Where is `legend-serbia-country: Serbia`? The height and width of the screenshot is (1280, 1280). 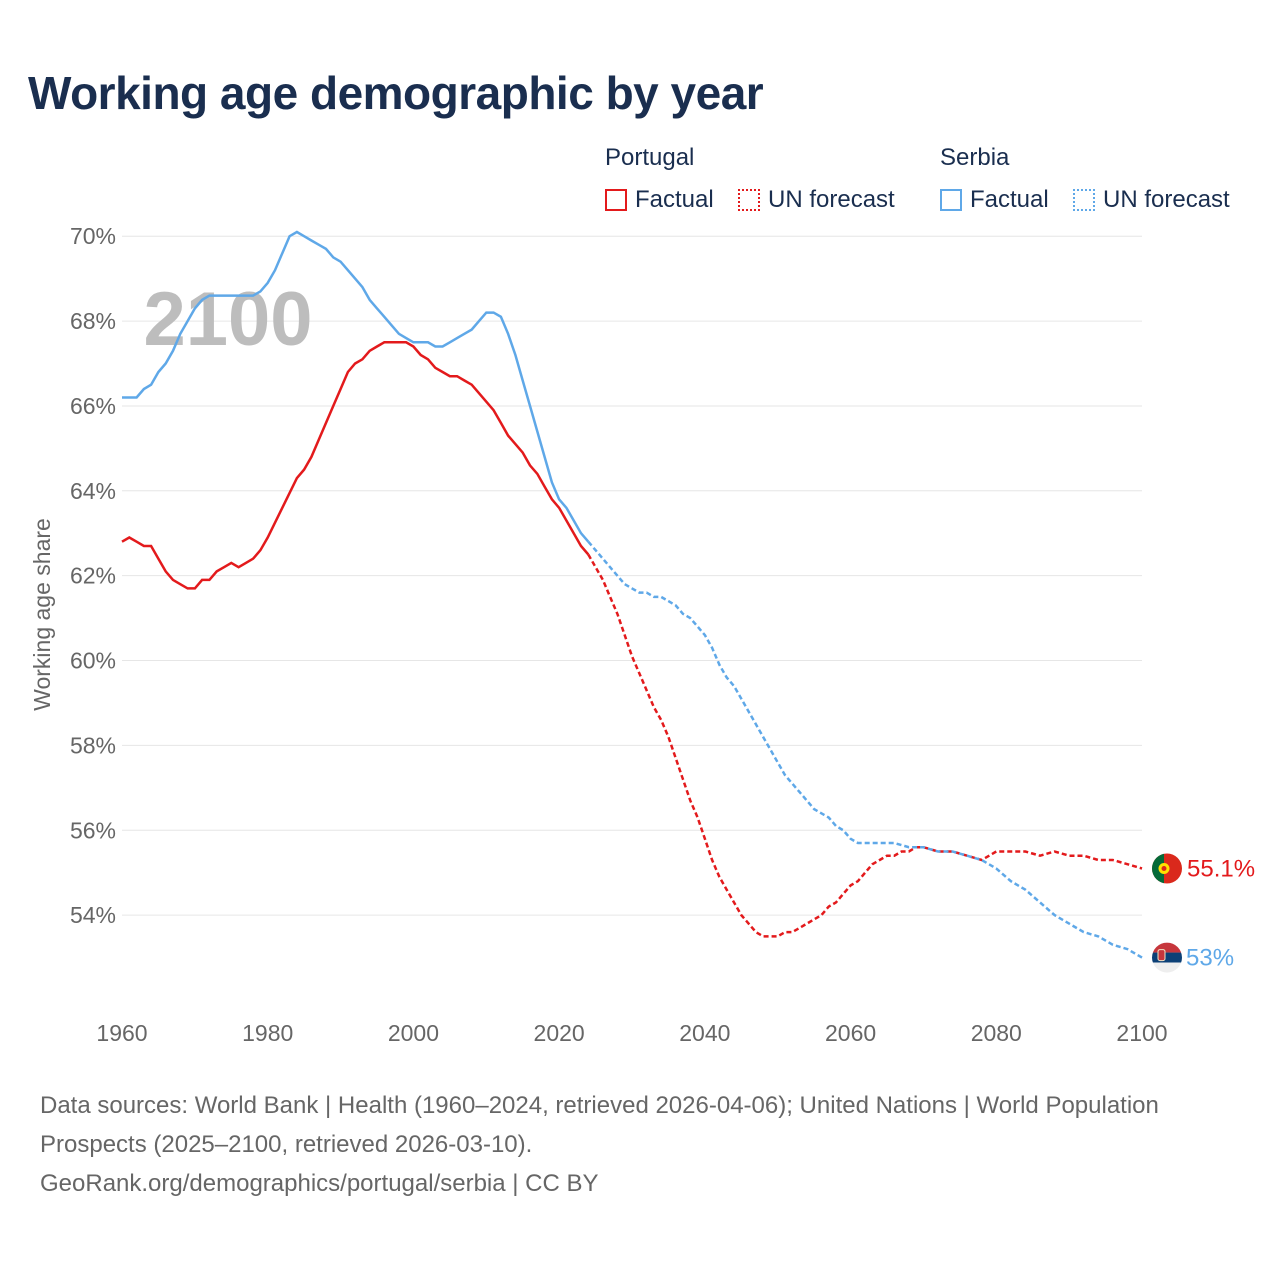
legend-serbia-country: Serbia is located at coordinates (975, 157).